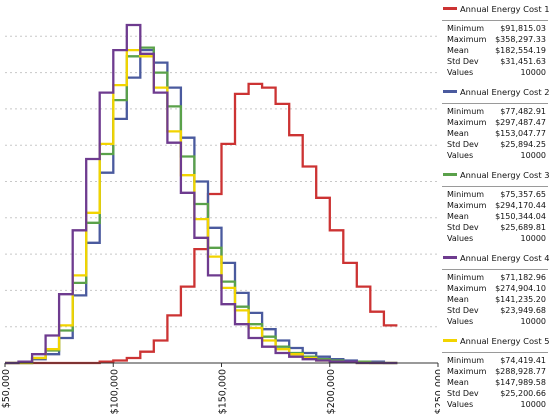  Describe the element at coordinates (523, 360) in the screenshot. I see `stat-value: $74,419.41` at that location.